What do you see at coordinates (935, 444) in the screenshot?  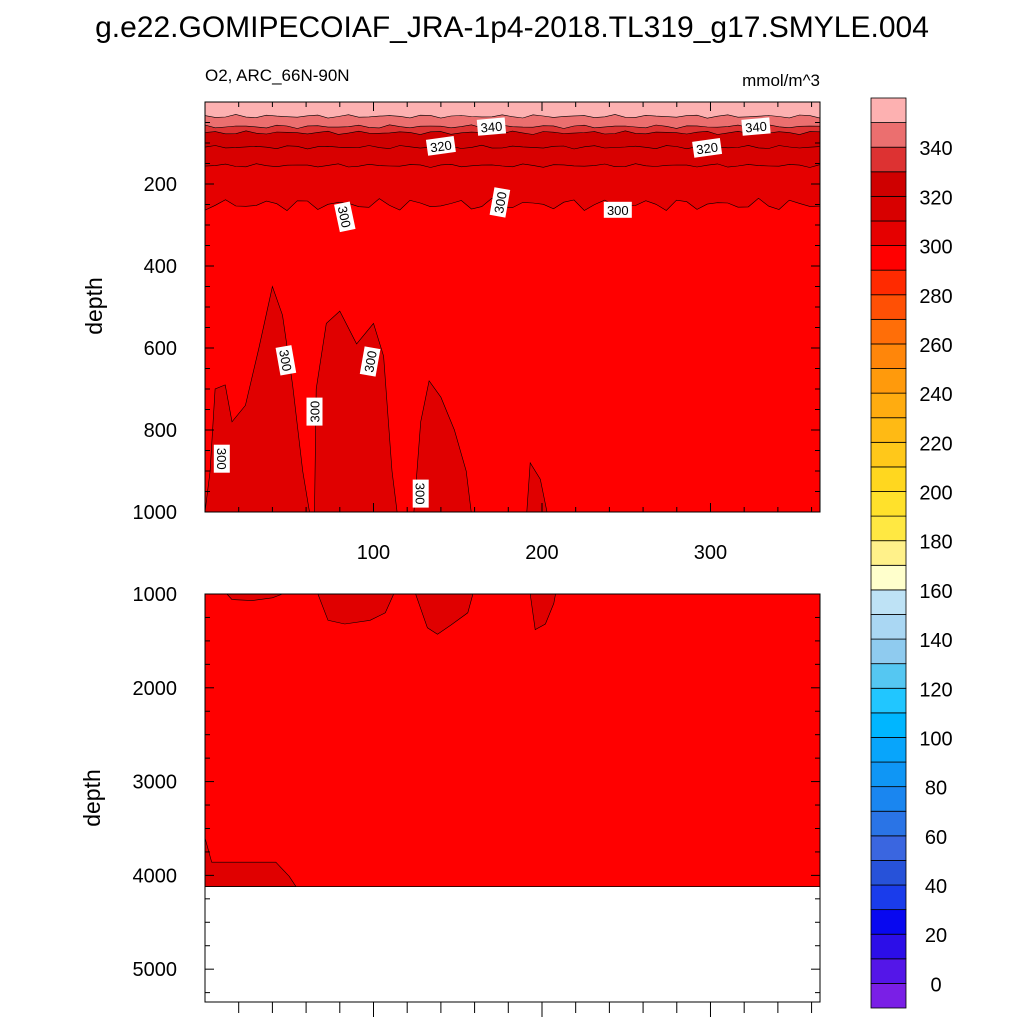 I see `colorbar-tick-label: 220` at bounding box center [935, 444].